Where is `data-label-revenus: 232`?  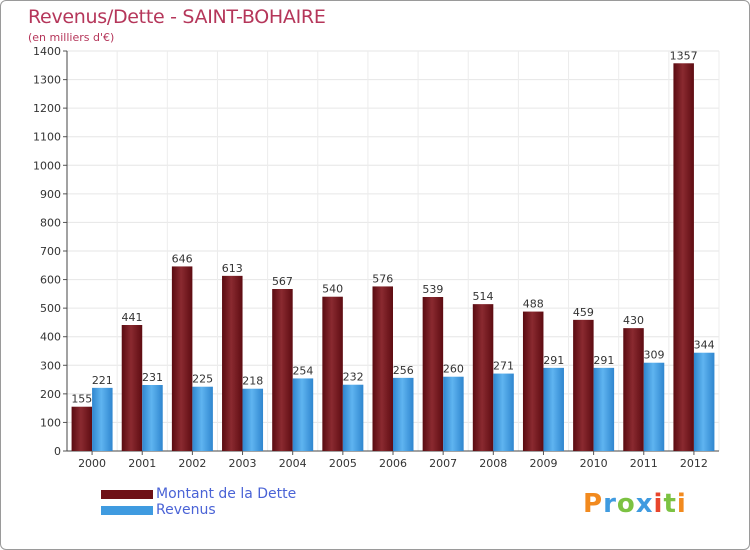
data-label-revenus: 232 is located at coordinates (353, 377).